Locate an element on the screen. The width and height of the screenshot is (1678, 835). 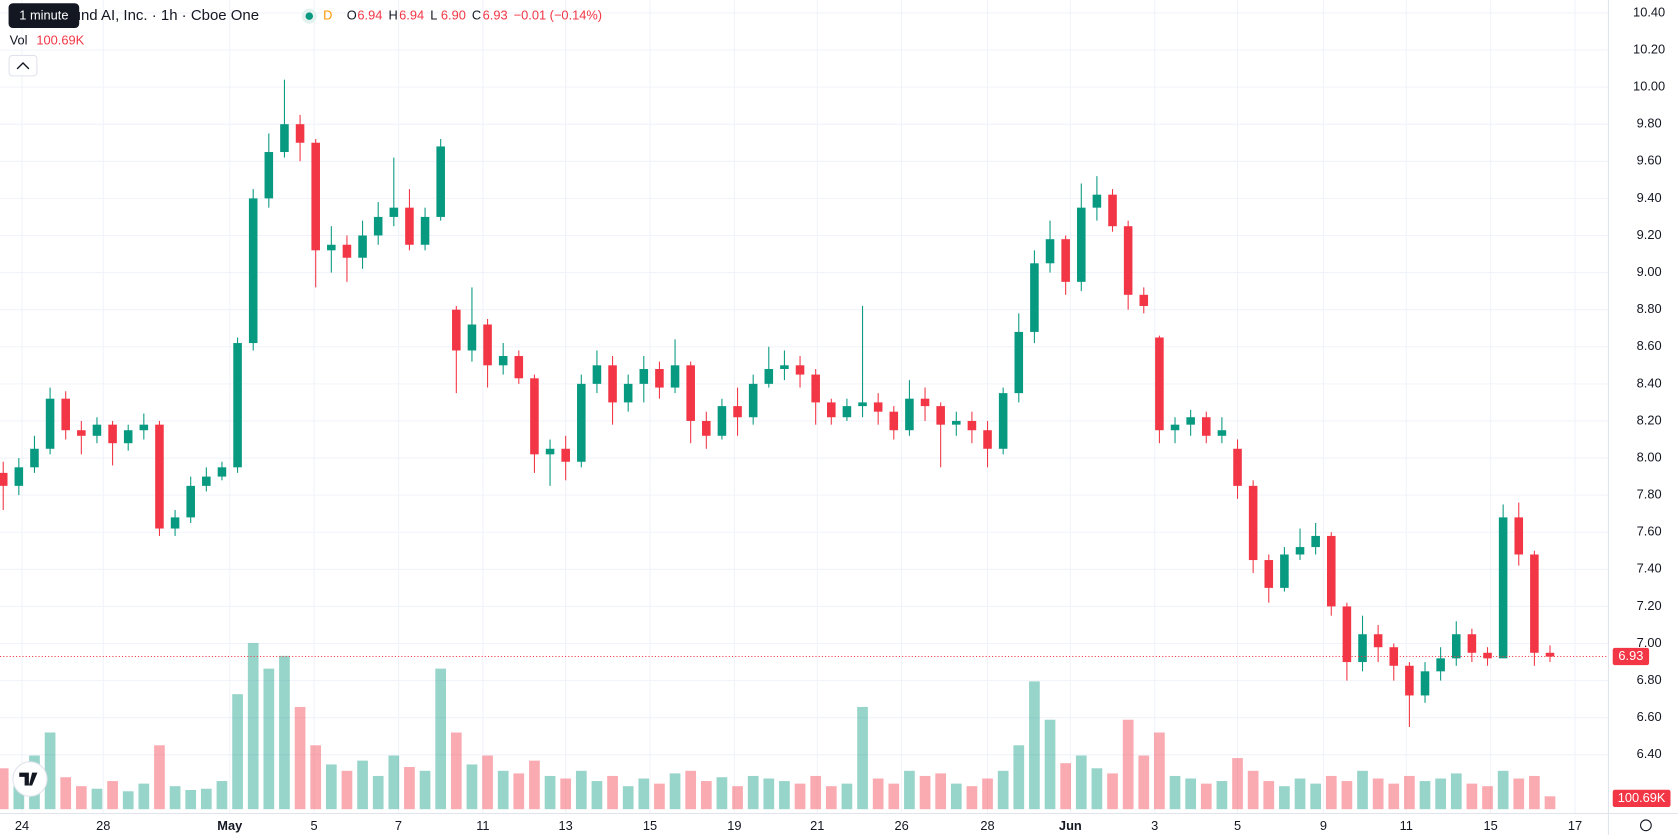
settings-icon is located at coordinates (1646, 825).